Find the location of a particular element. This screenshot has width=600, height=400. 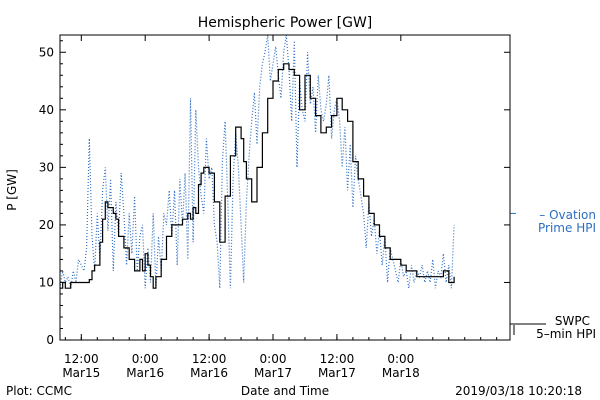

swpc-legend-label: SWPC is located at coordinates (572, 321).